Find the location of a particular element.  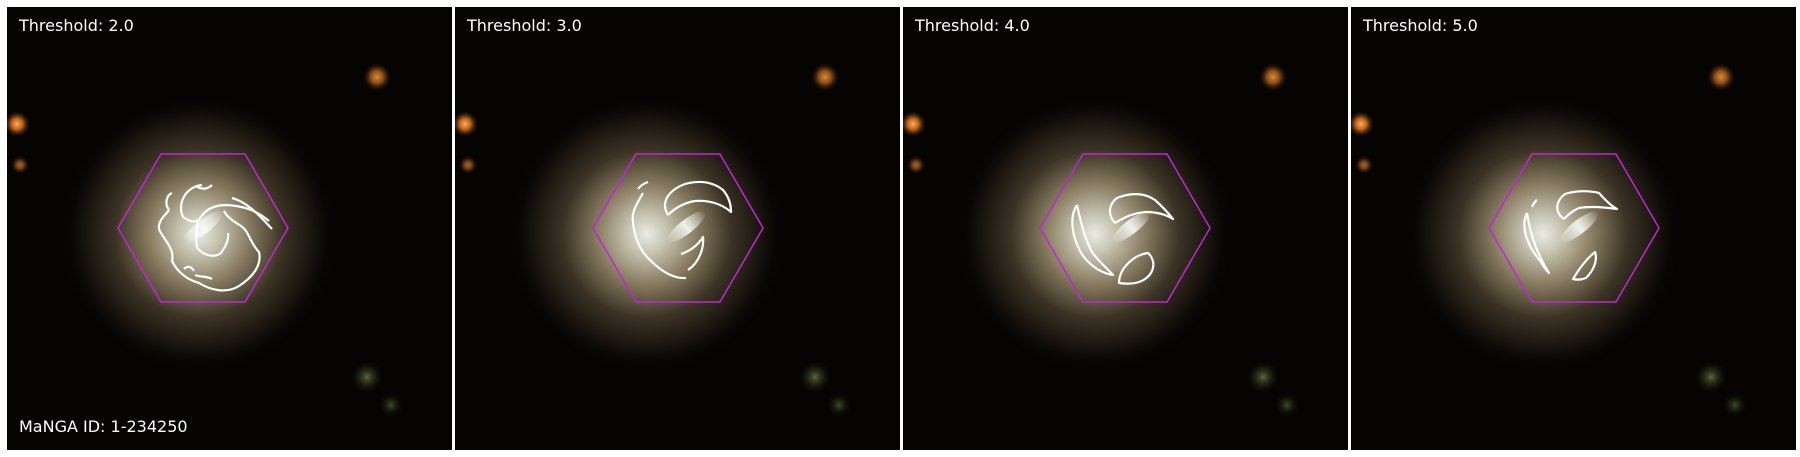

threshold-label-3: Threshold: 4.0 is located at coordinates (972, 25).